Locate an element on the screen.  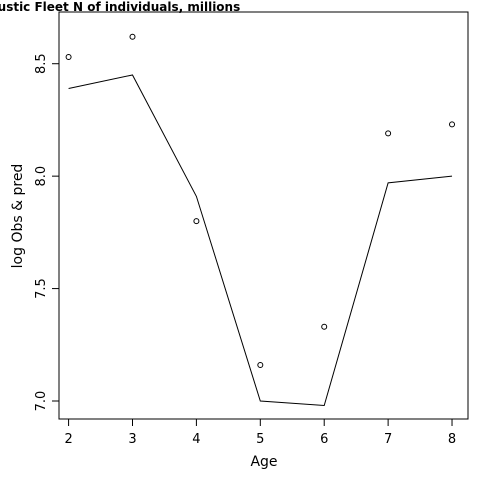
y-tick-label: 8.0 is located at coordinates (41, 176).